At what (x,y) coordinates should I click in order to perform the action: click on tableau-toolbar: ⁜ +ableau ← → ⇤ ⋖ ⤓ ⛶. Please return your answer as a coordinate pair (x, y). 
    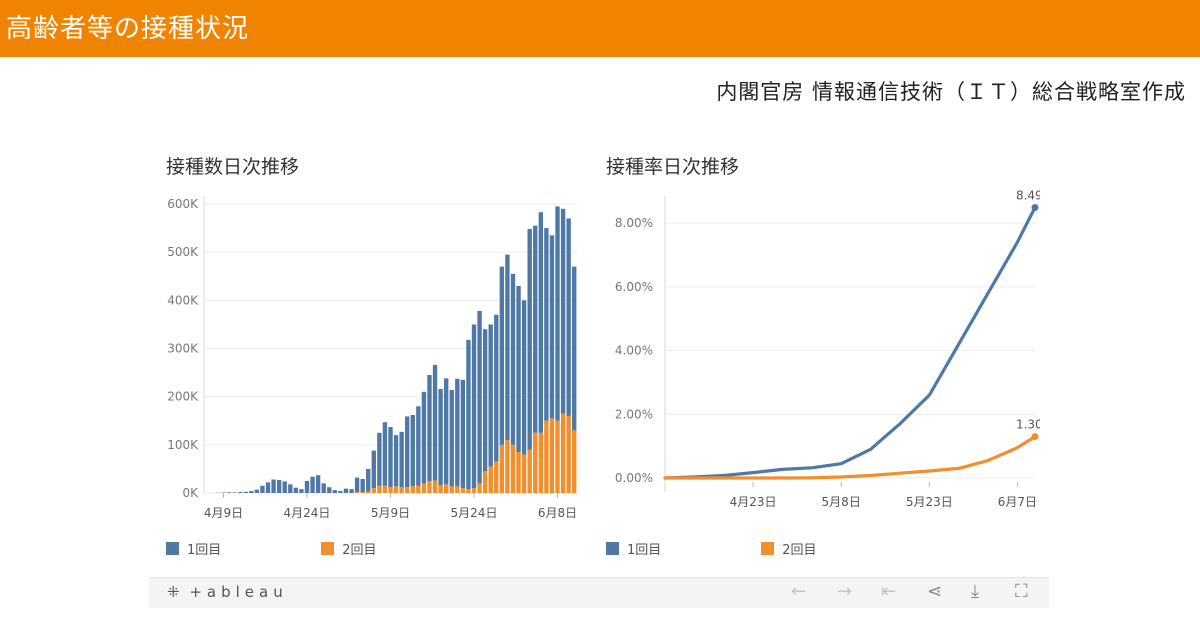
    Looking at the image, I should click on (599, 592).